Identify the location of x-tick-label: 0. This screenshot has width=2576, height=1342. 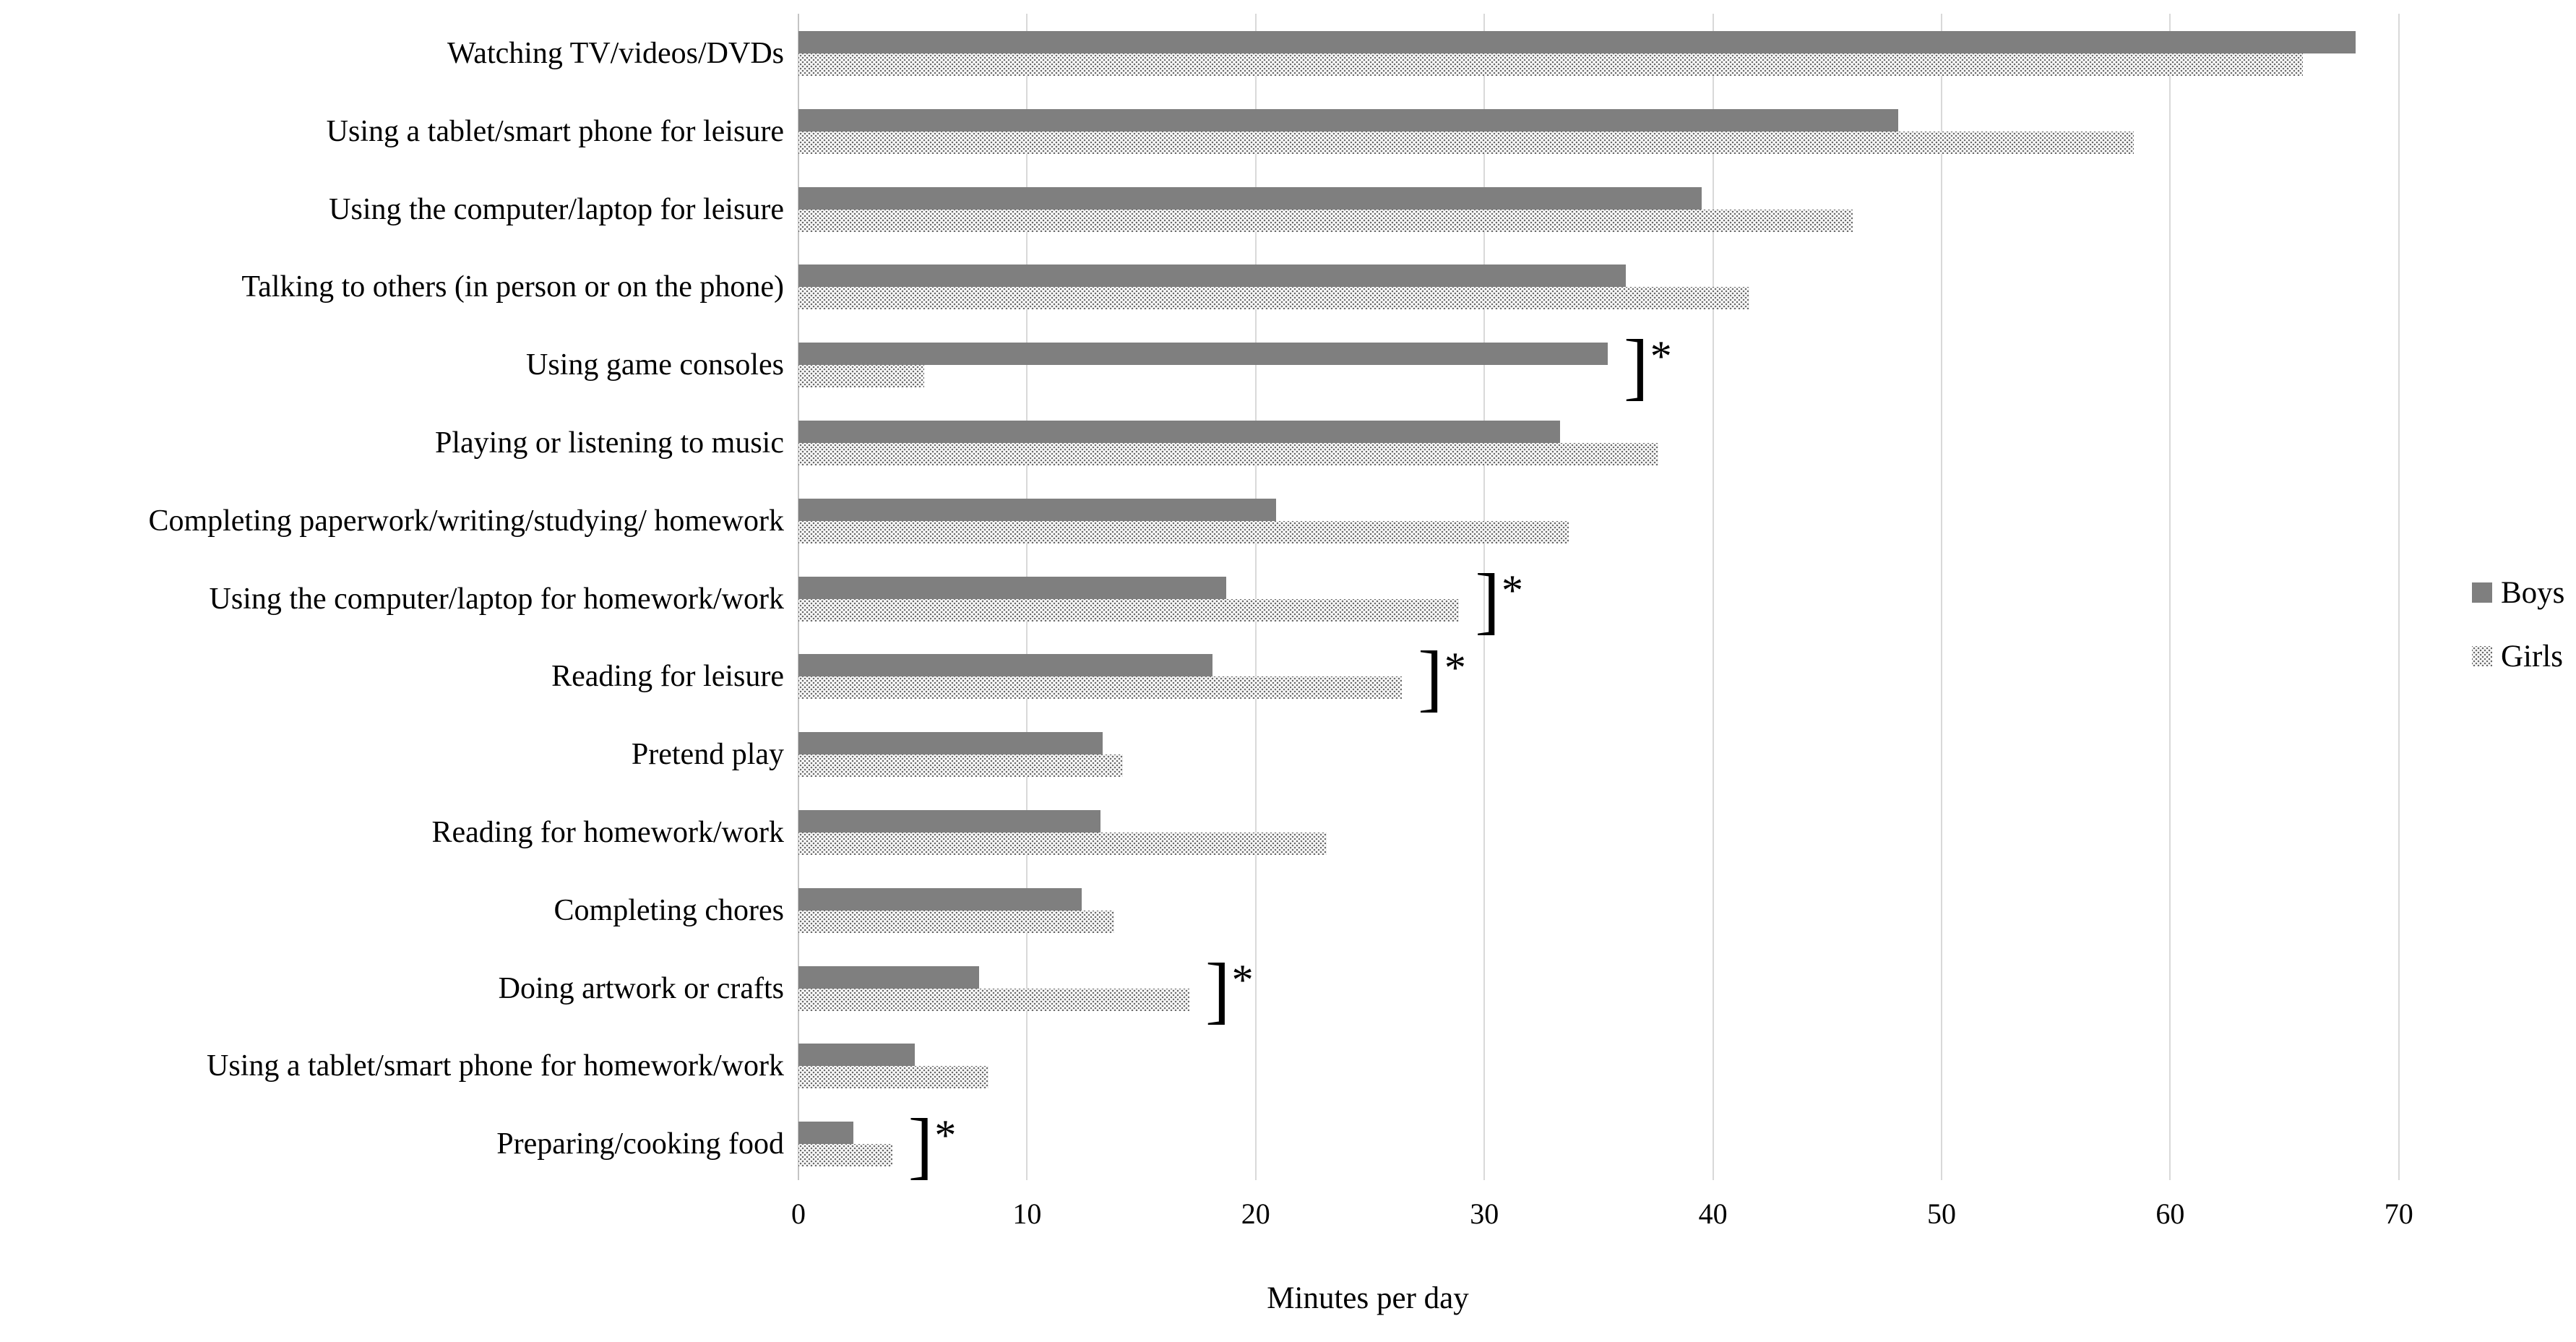
(798, 1213).